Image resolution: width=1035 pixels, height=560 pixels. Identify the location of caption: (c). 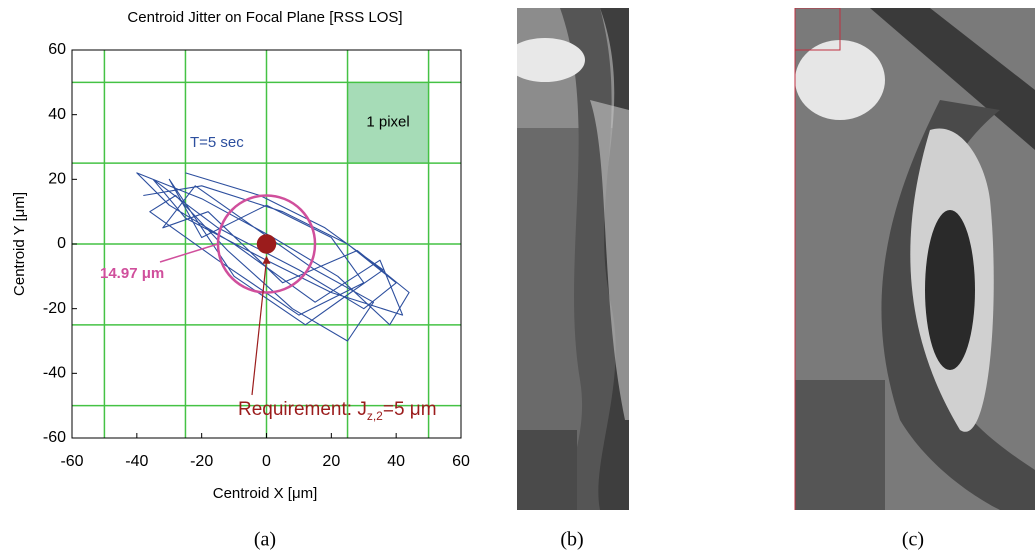
(913, 540).